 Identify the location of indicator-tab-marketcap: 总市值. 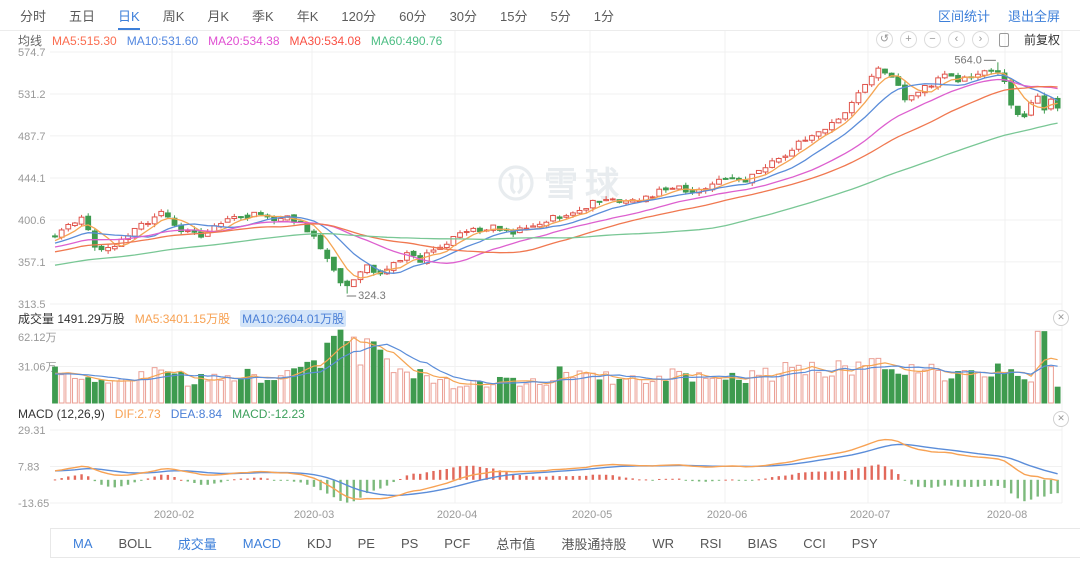
(516, 544).